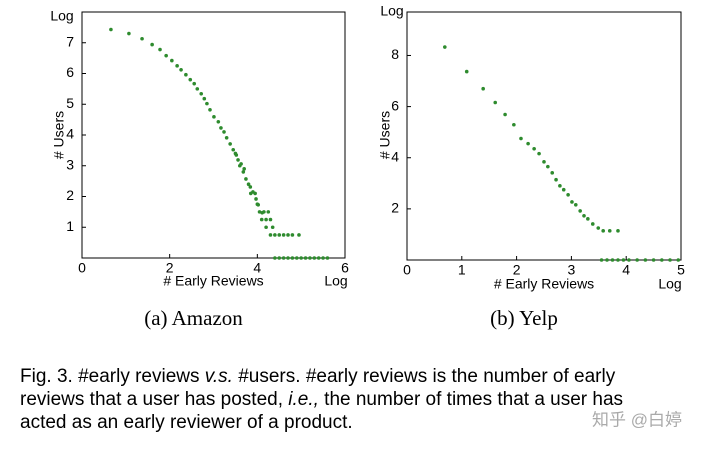 Image resolution: width=720 pixels, height=449 pixels. Describe the element at coordinates (395, 156) in the screenshot. I see `y-tick-label: 4` at that location.